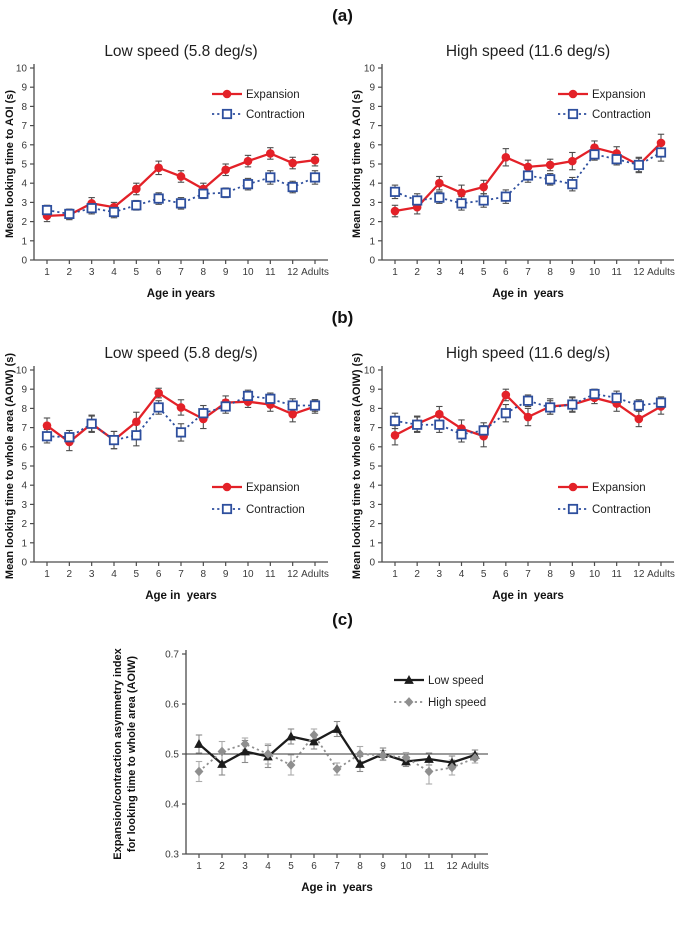  Describe the element at coordinates (24, 184) in the screenshot. I see `y-tick-label: 4` at that location.